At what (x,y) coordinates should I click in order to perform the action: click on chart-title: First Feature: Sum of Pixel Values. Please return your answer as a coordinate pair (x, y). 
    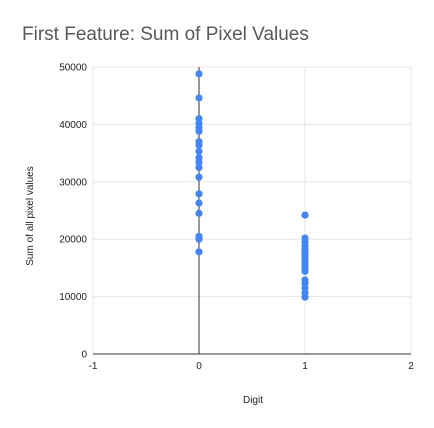
    Looking at the image, I should click on (165, 34).